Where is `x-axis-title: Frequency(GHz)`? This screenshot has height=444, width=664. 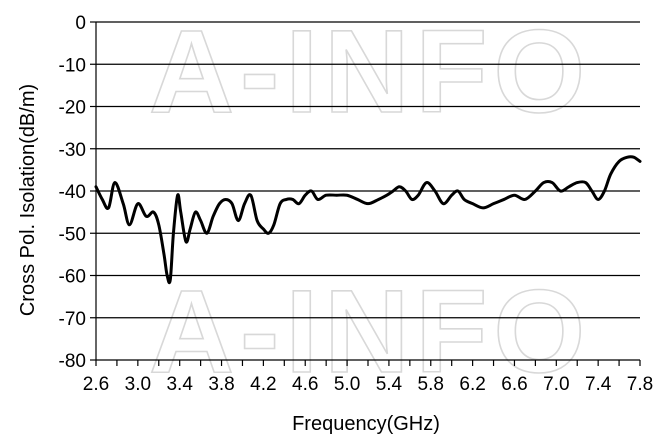
x-axis-title: Frequency(GHz) is located at coordinates (366, 424).